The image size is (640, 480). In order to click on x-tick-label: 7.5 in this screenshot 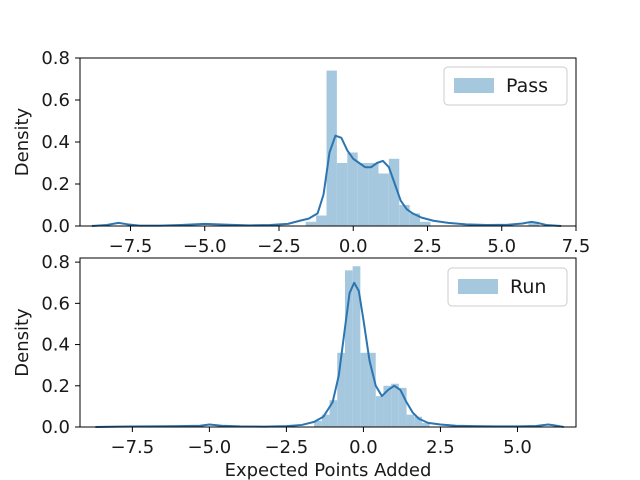, I will do `click(576, 246)`.